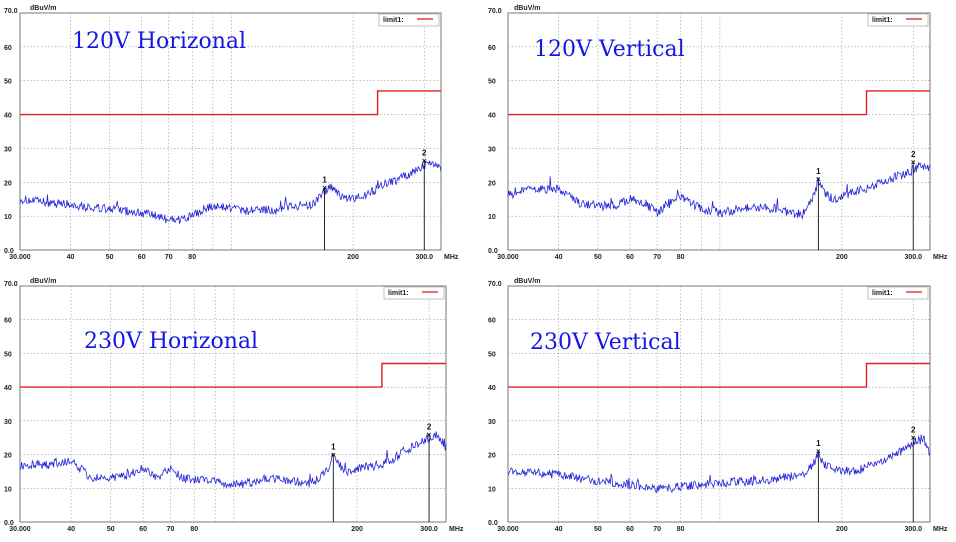  I want to click on chart-title: 230V Vertical, so click(605, 342).